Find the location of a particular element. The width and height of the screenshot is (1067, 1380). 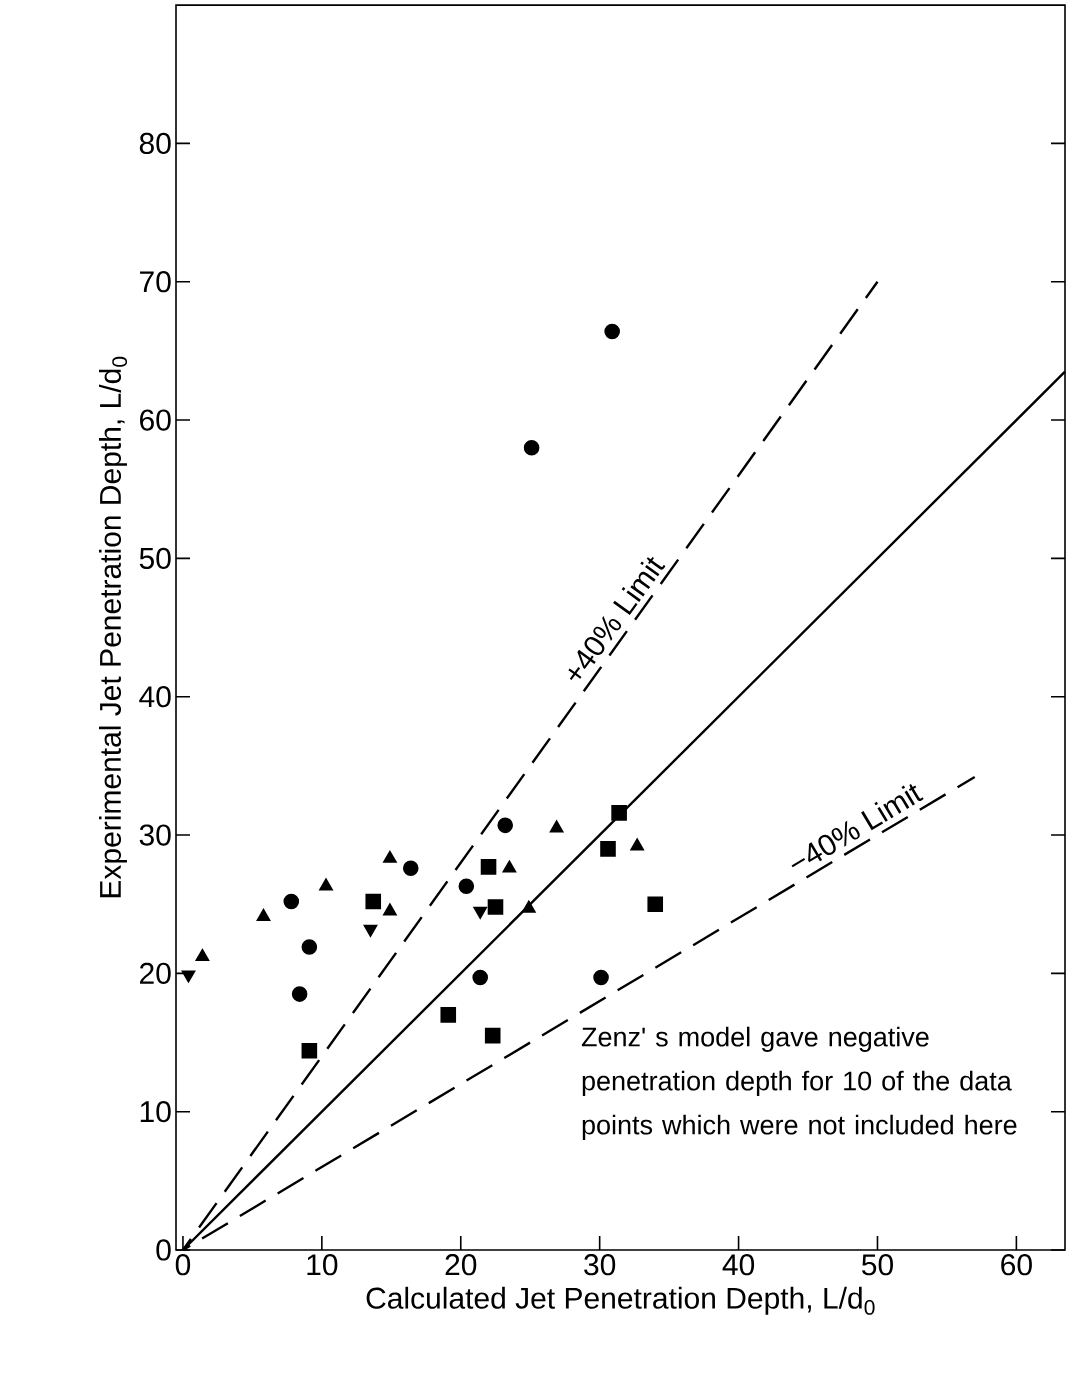

y-tick-label: 30 is located at coordinates (155, 835).